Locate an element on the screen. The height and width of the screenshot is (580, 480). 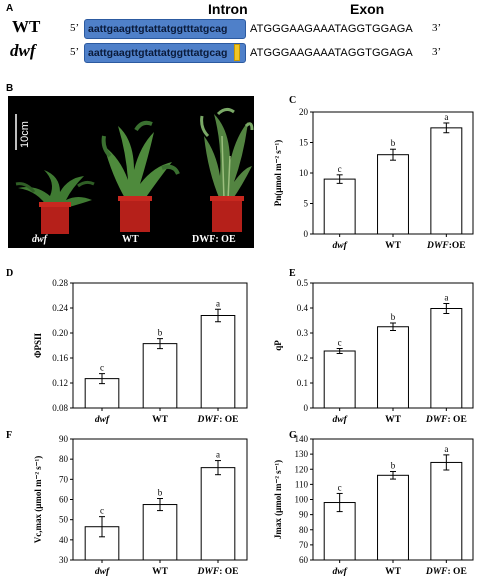
y-tick-label-e-2: 0.2 is located at coordinates (302, 358).